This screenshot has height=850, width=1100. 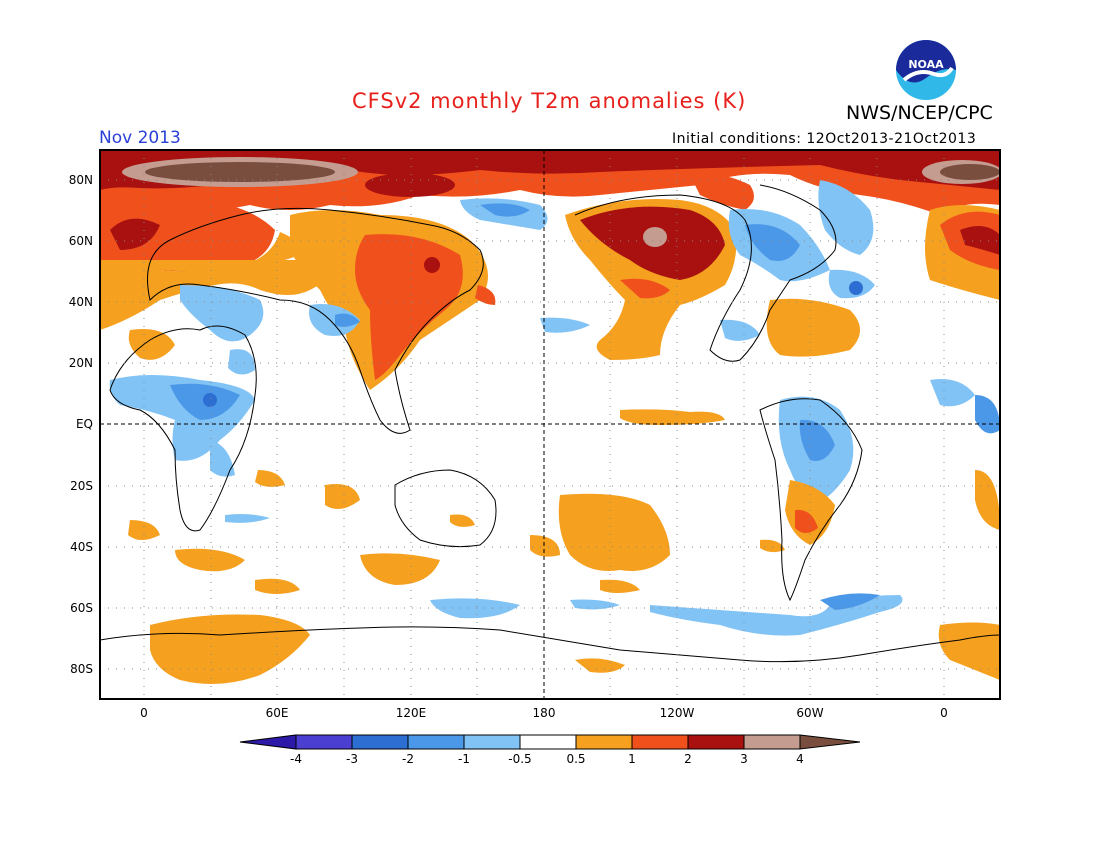 What do you see at coordinates (296, 759) in the screenshot?
I see `colorbar-label: -4` at bounding box center [296, 759].